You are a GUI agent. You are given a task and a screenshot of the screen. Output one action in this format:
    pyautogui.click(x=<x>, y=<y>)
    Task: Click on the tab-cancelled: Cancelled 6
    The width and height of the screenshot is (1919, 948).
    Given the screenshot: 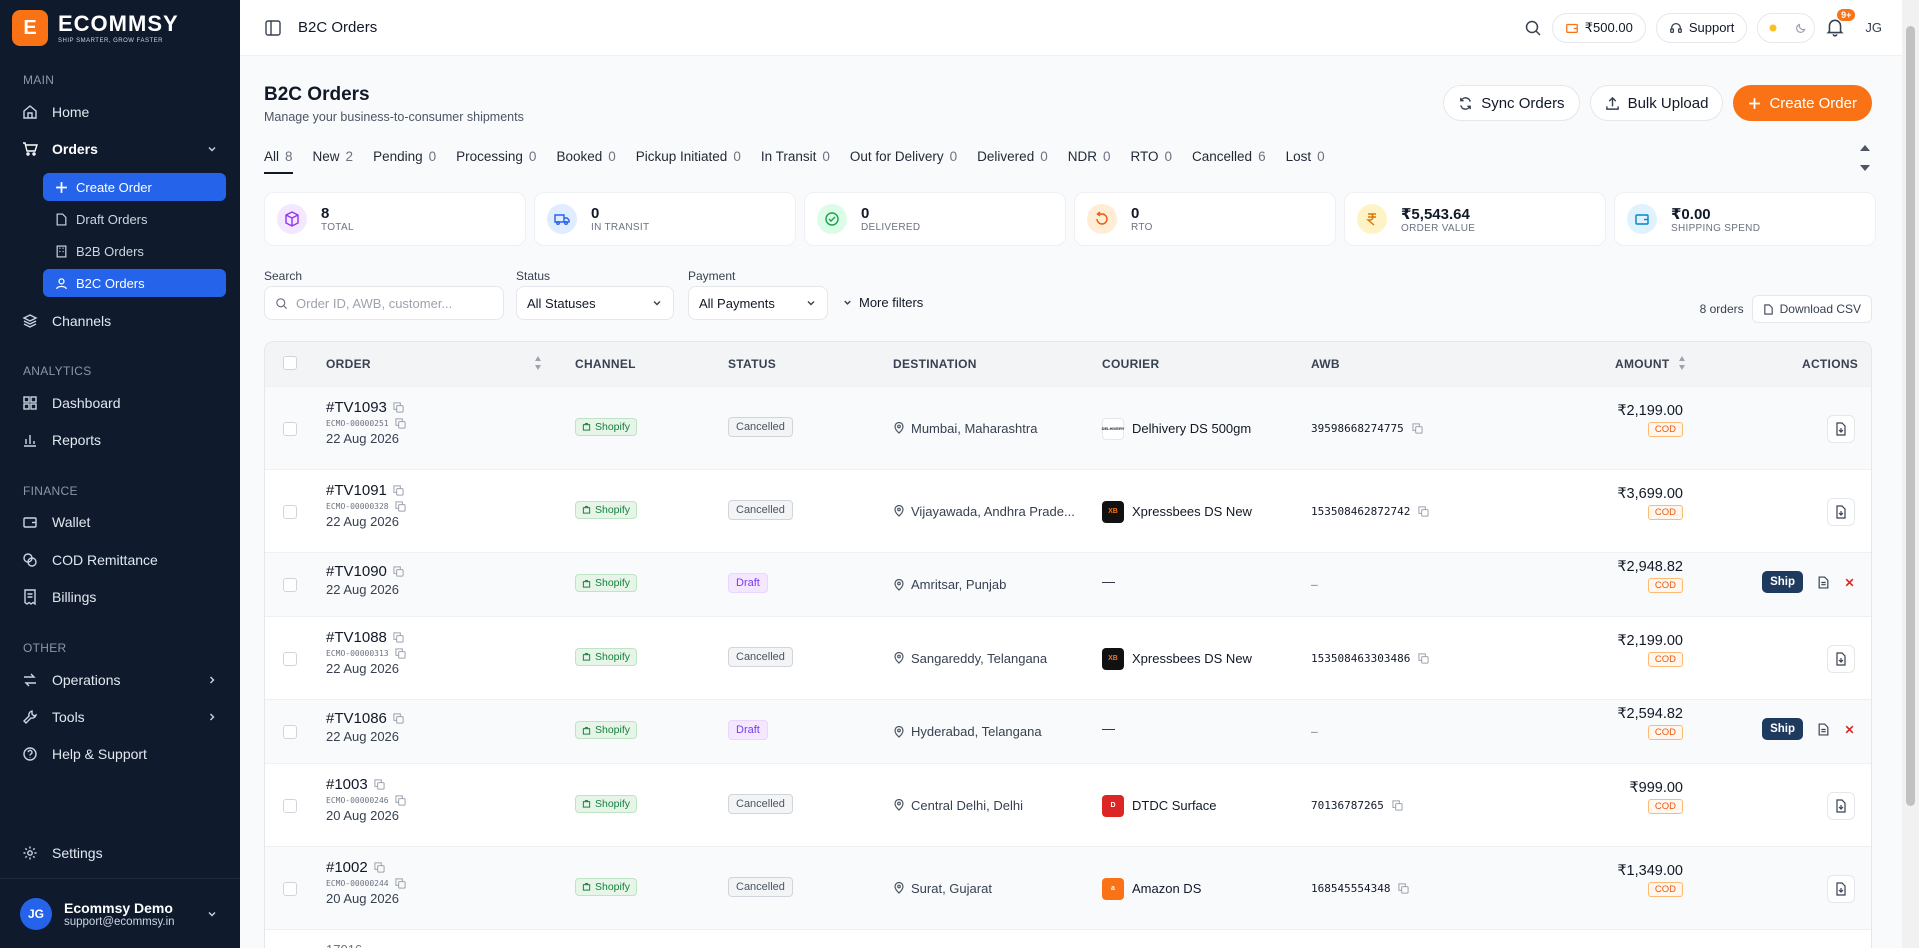 What is the action you would take?
    pyautogui.click(x=1229, y=161)
    